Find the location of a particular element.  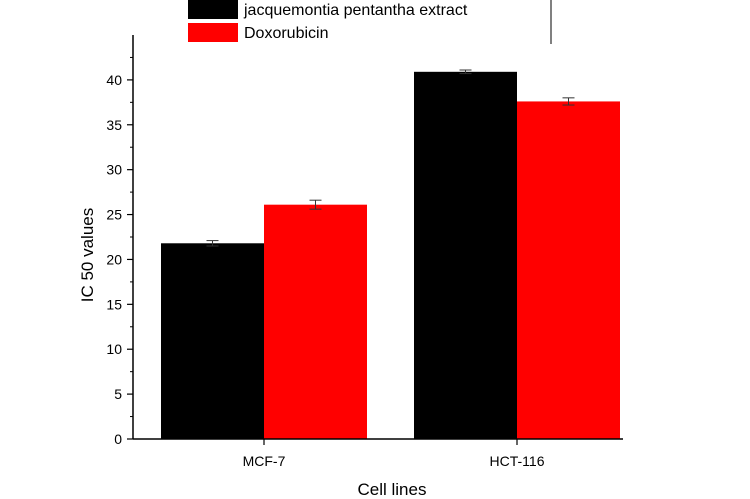

x-tick-label: HCT-116 is located at coordinates (517, 461).